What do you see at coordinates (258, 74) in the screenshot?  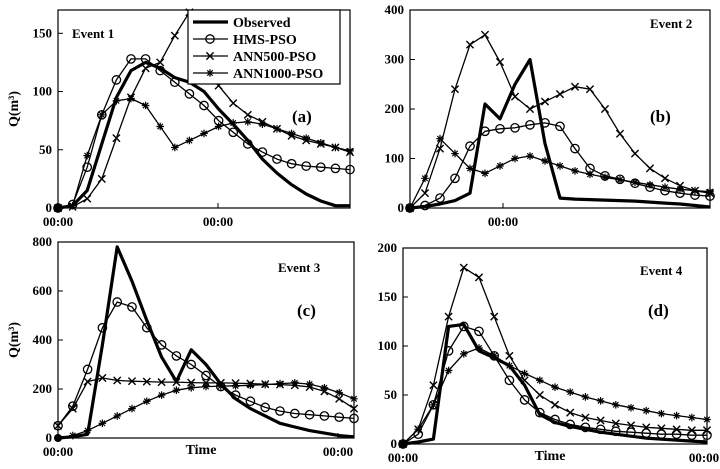 I see `legend-entry: ANN1000-PSO` at bounding box center [258, 74].